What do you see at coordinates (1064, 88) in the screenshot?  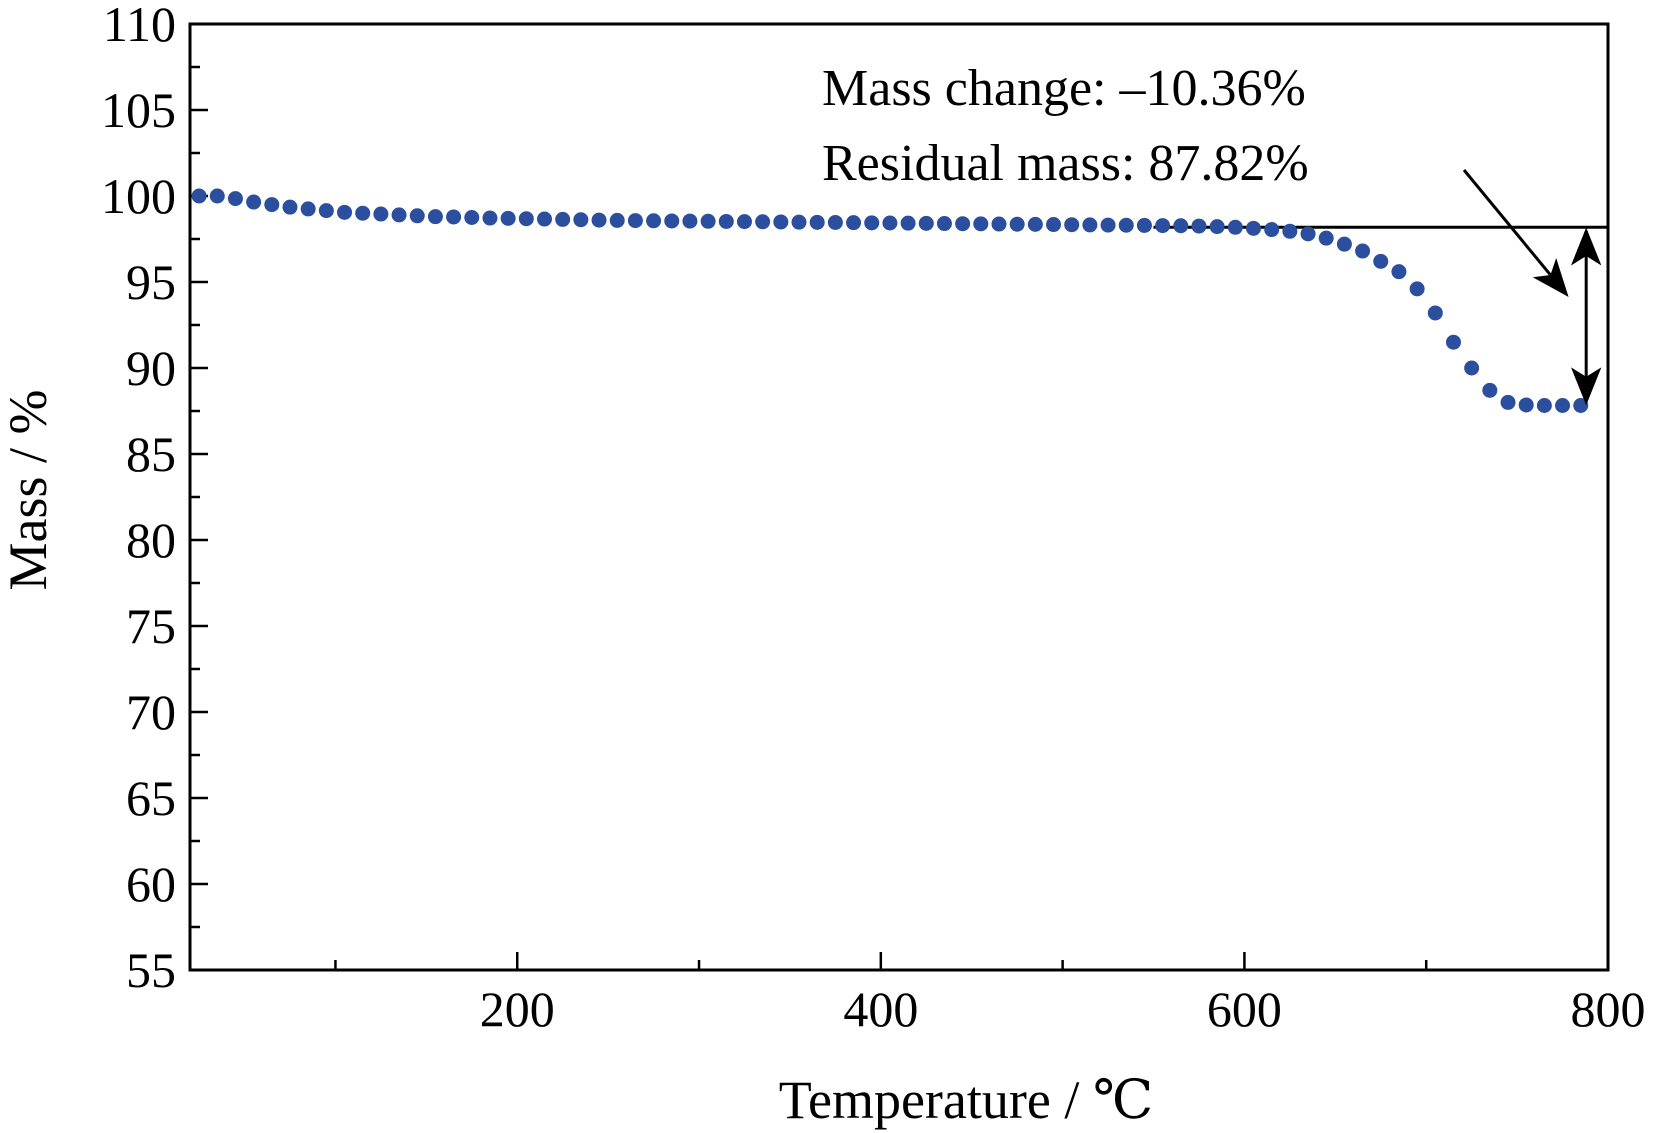 I see `mass-change-annotation: Mass change: –10.36%` at bounding box center [1064, 88].